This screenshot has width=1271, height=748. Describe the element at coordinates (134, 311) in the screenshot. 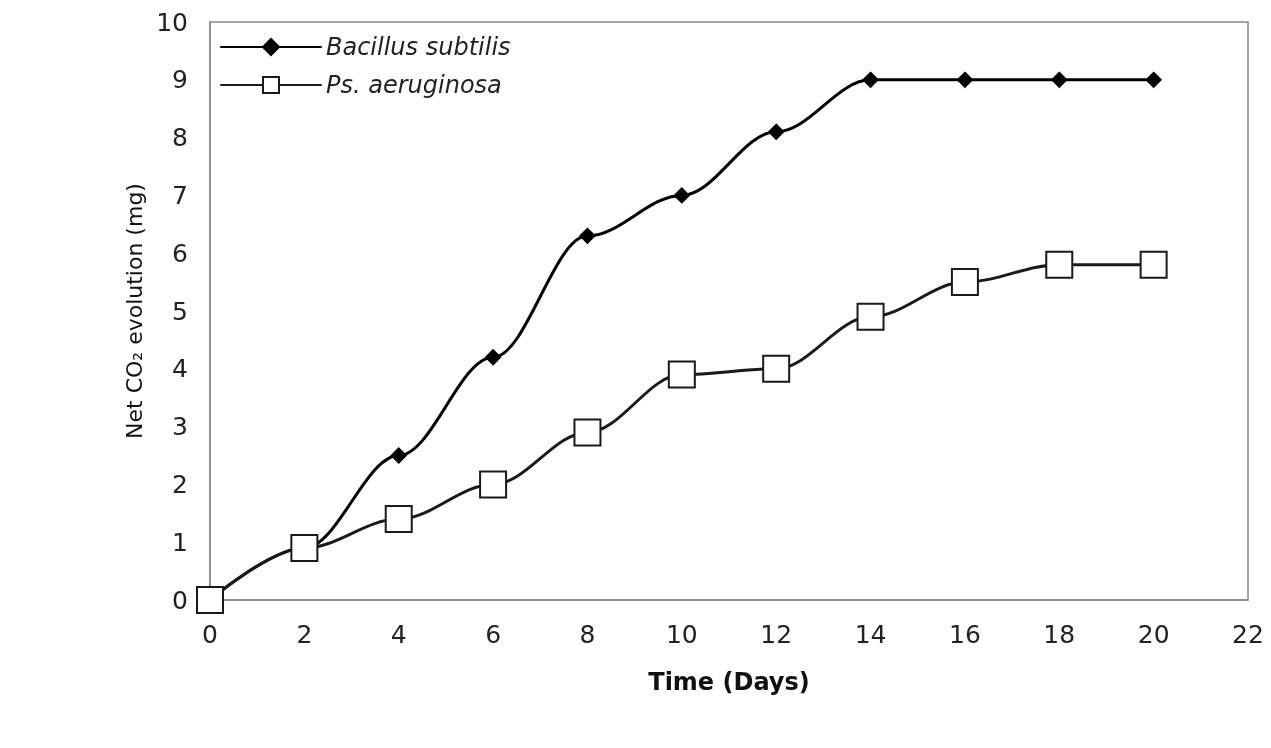

I see `y-axis-title: Net CO₂ evolution (mg)` at that location.